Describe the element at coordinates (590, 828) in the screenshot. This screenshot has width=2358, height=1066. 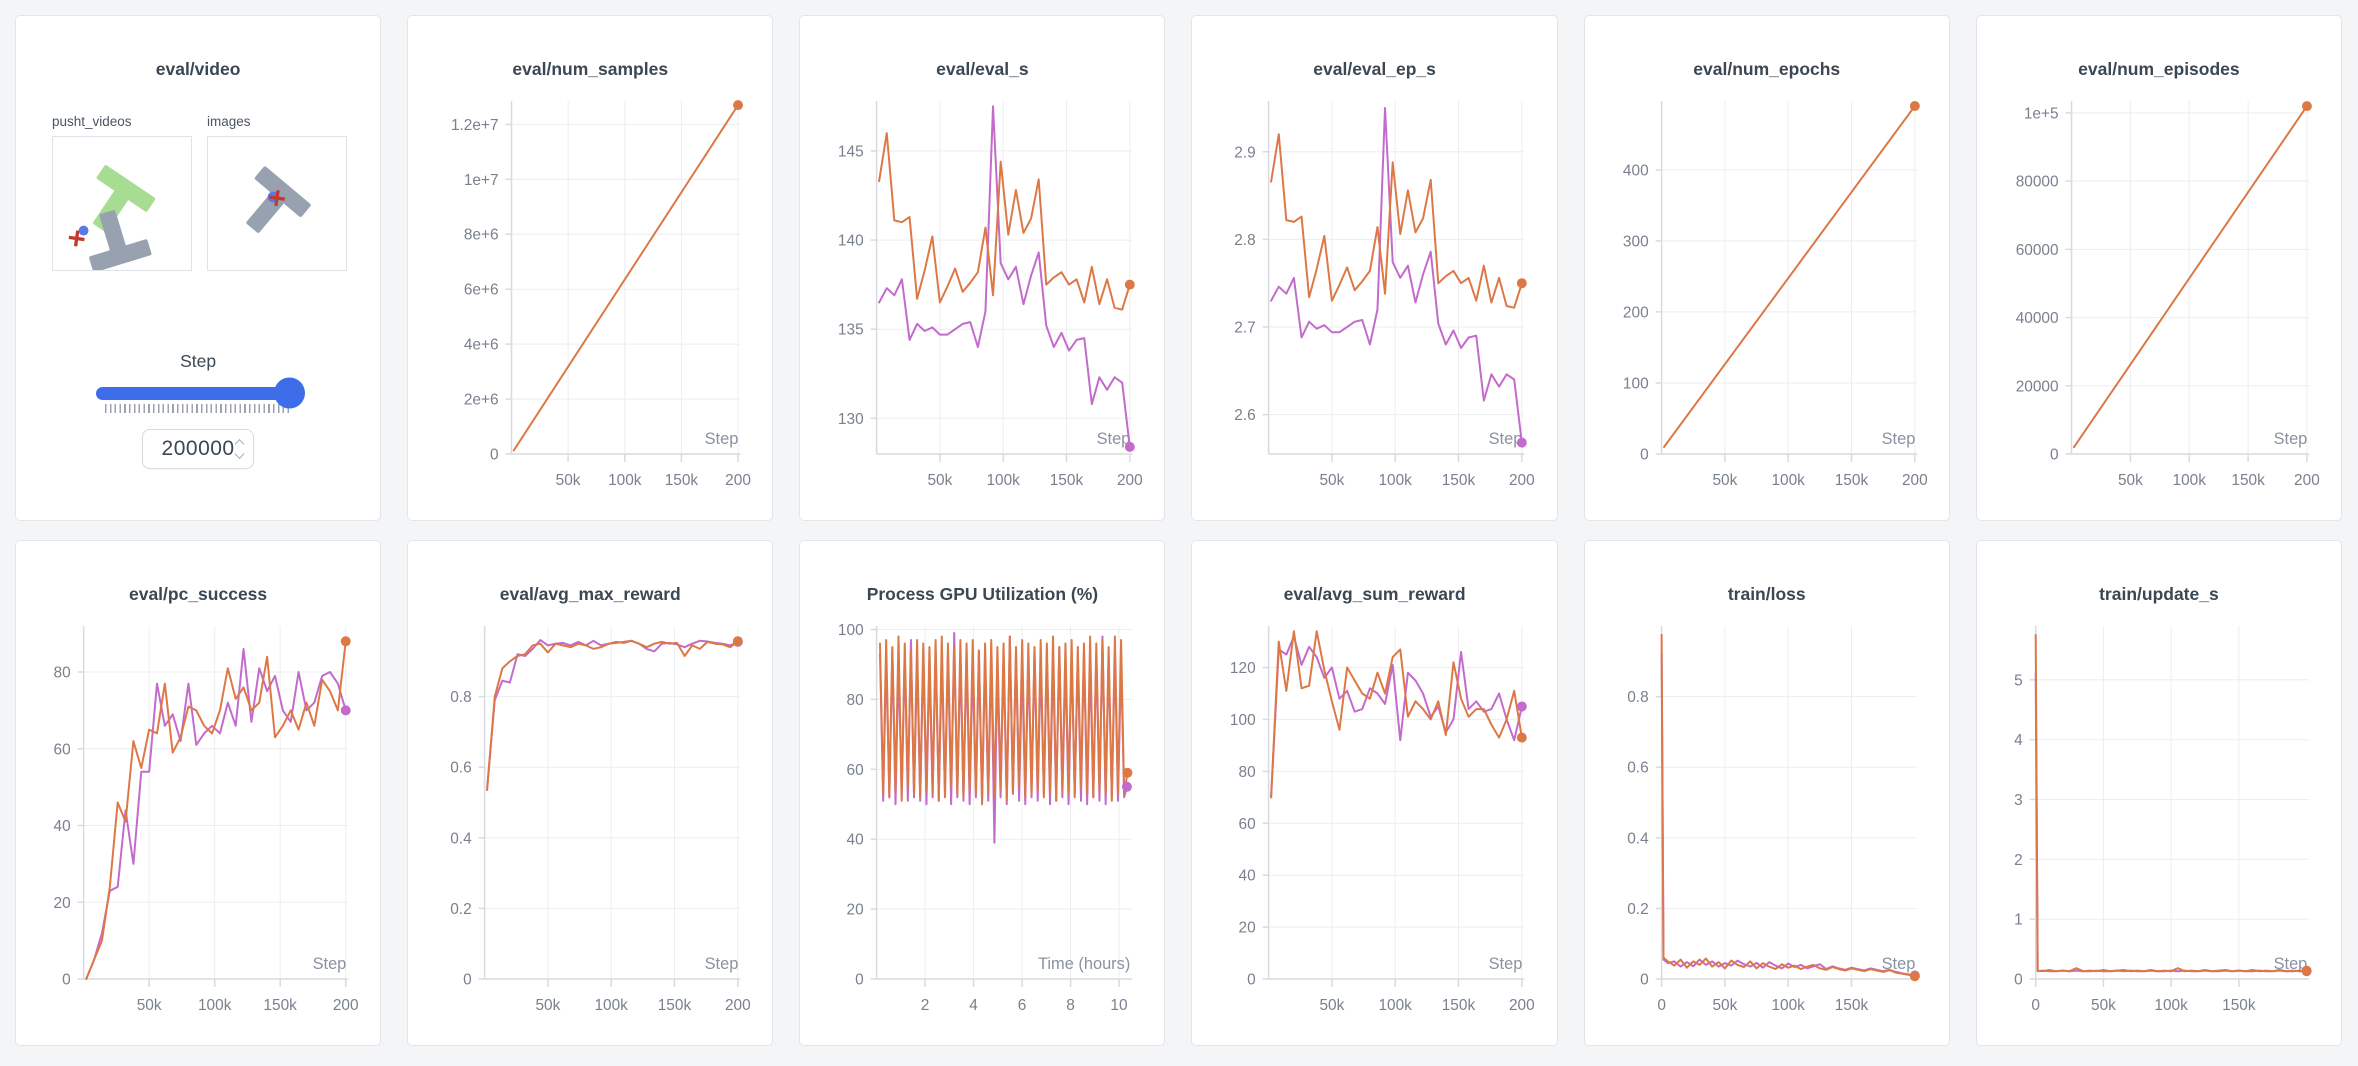
I see `chart-canvas-eval-avg-max-reward: 0 0.2 0.4 0.6 0.8 50k 100k 150k 200 Step` at that location.